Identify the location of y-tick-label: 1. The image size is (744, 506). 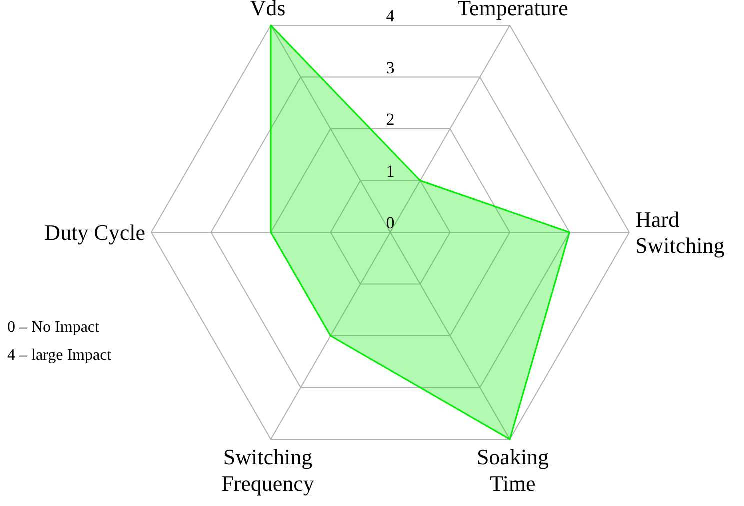
(390, 171).